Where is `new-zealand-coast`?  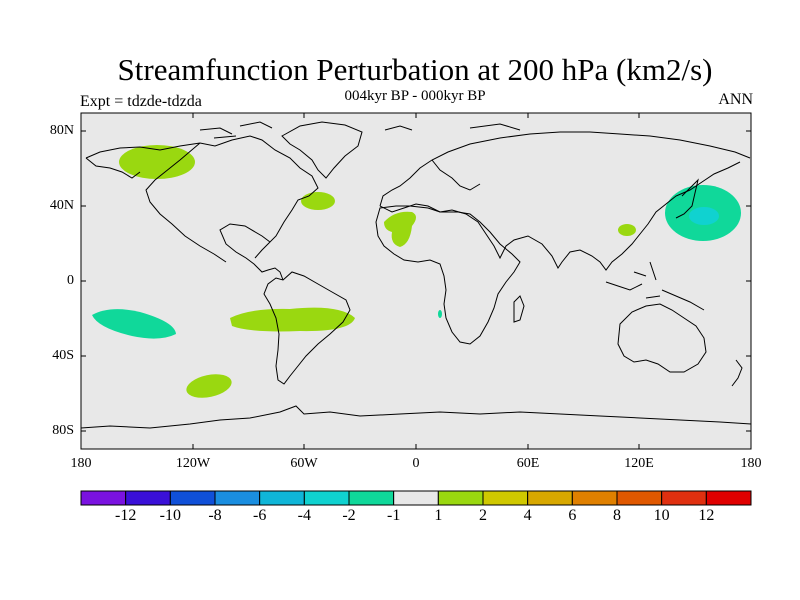
new-zealand-coast is located at coordinates (737, 373).